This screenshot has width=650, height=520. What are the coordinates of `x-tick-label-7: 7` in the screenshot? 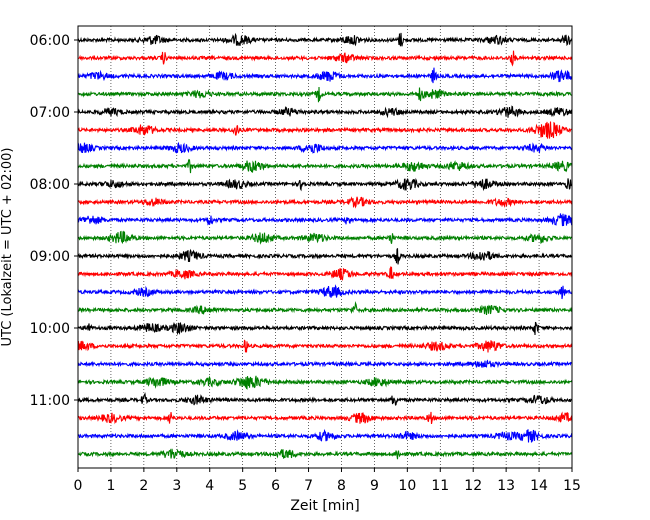 It's located at (308, 486).